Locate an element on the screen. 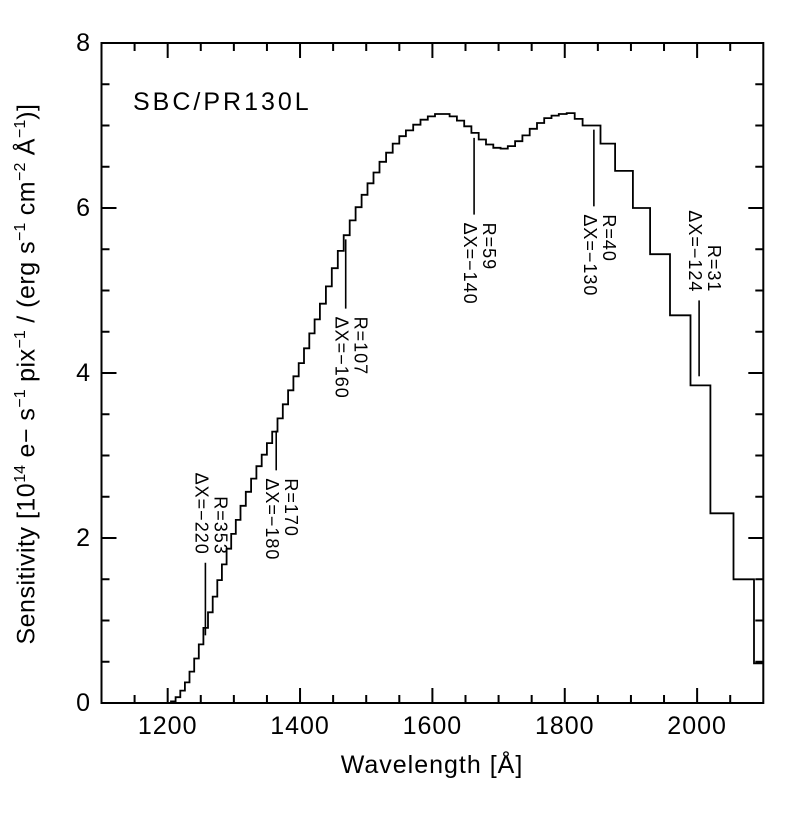 Image resolution: width=795 pixels, height=825 pixels. annotation-resolution-text: R=40 is located at coordinates (609, 238).